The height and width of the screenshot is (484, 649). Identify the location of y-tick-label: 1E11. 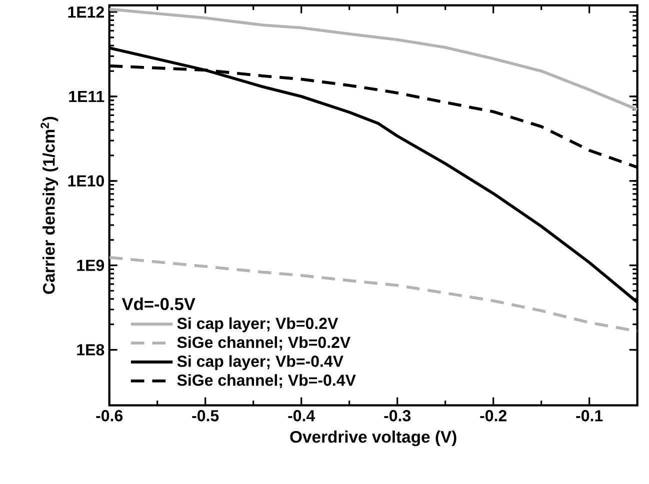
(86, 96).